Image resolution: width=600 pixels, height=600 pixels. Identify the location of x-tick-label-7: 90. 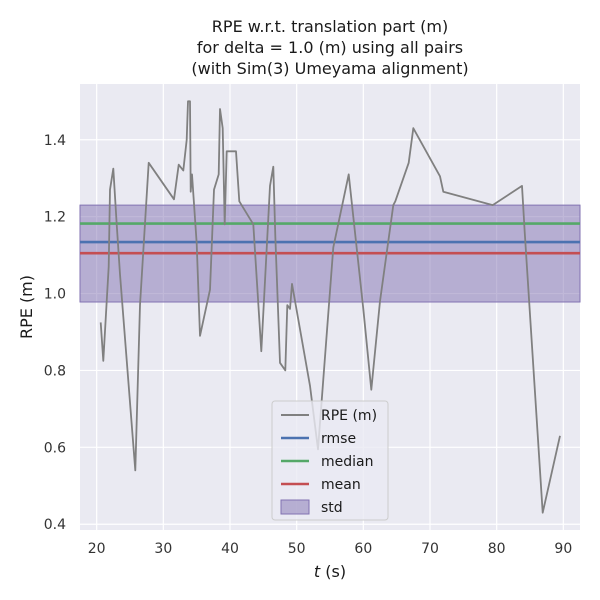
(563, 549).